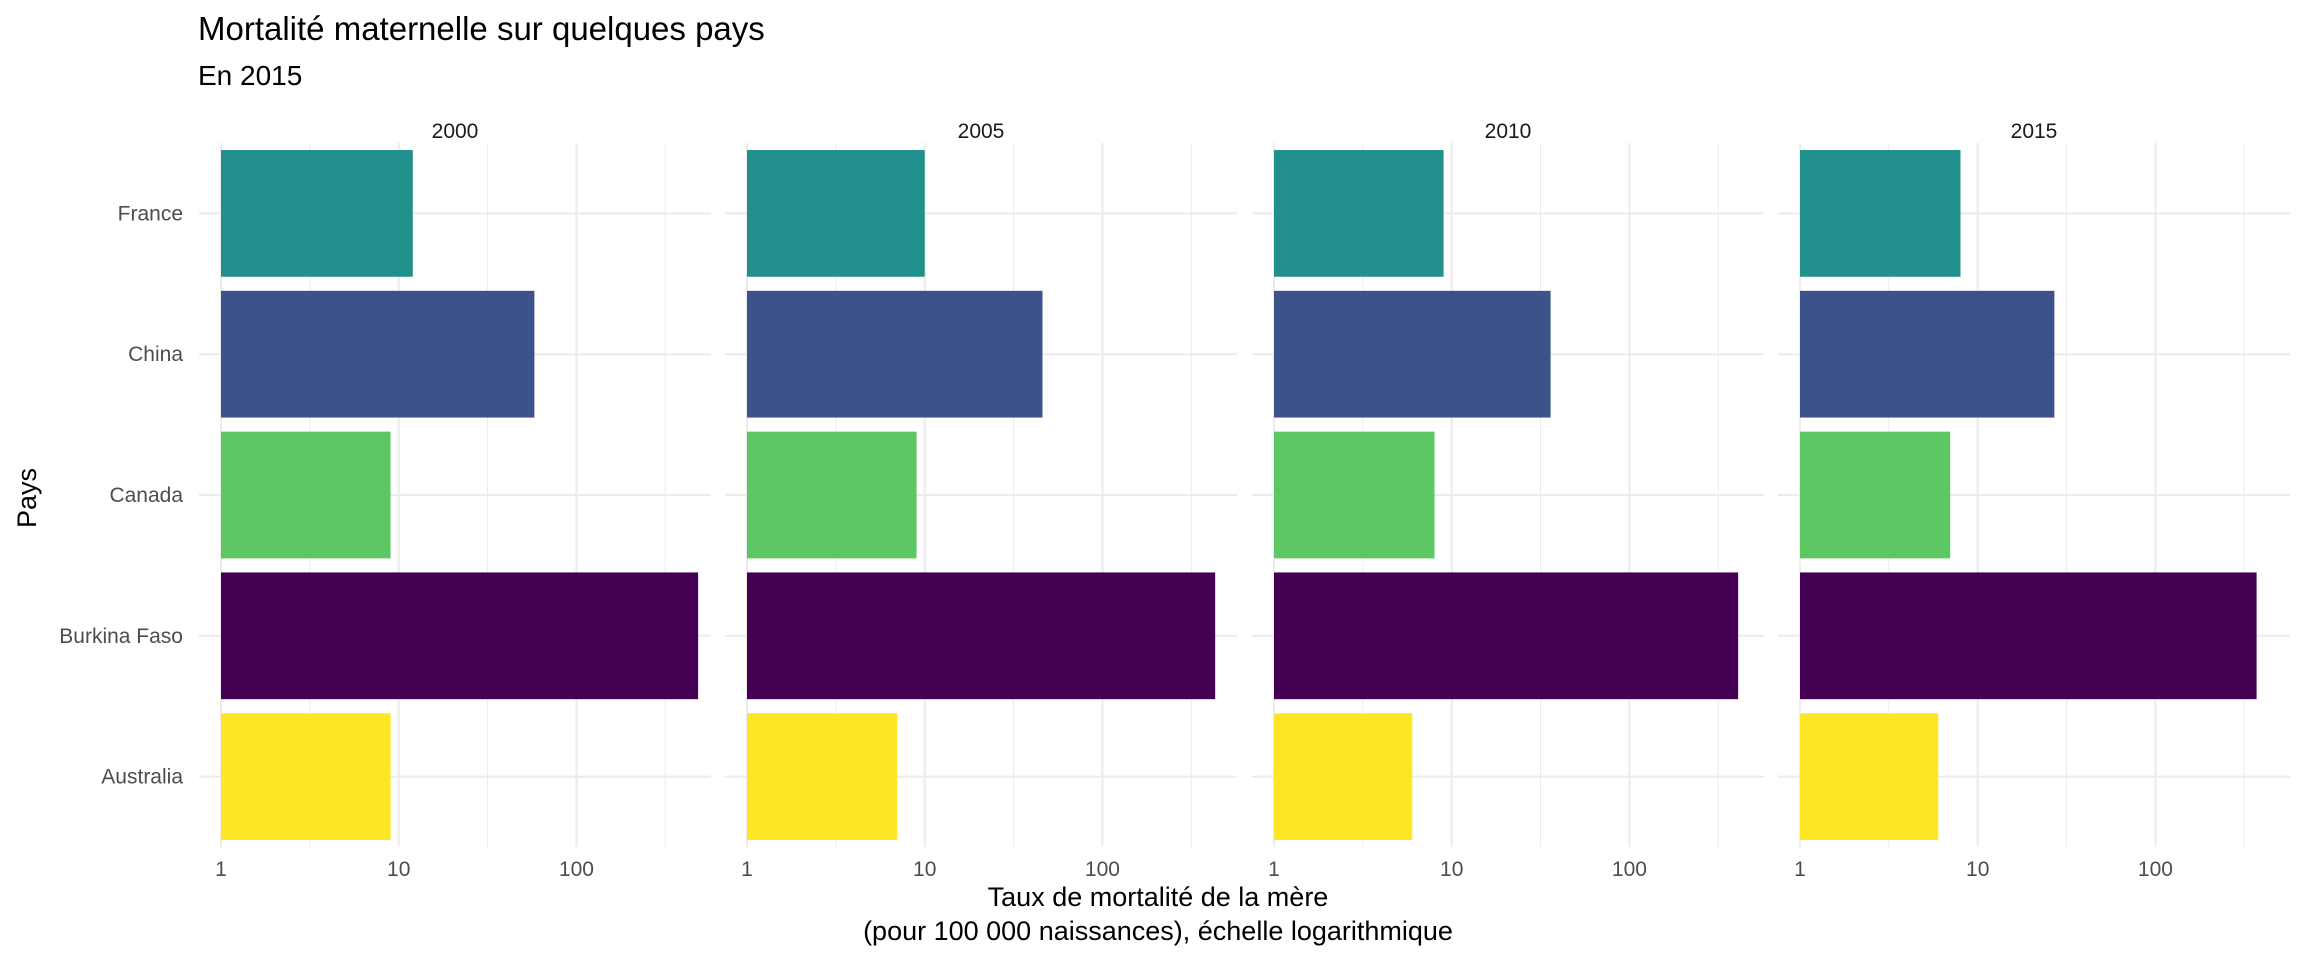  Describe the element at coordinates (481, 28) in the screenshot. I see `chart-title: Mortalité maternelle sur quelques pays` at that location.